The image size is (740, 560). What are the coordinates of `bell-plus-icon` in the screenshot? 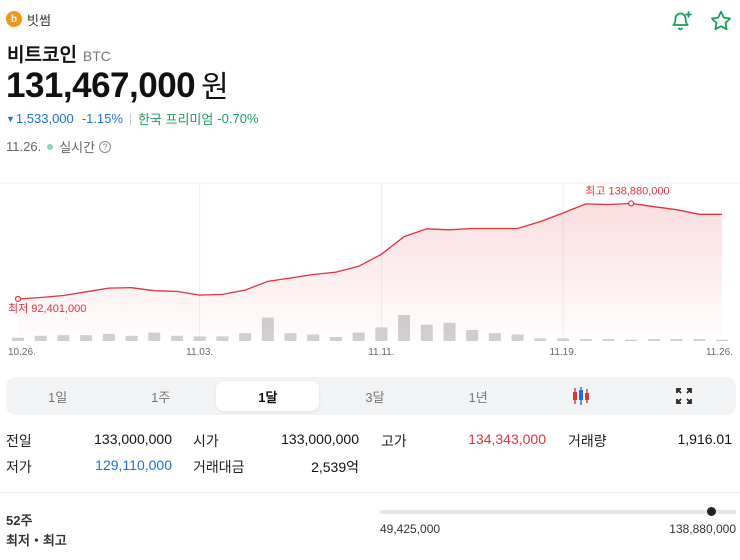 It's located at (682, 21).